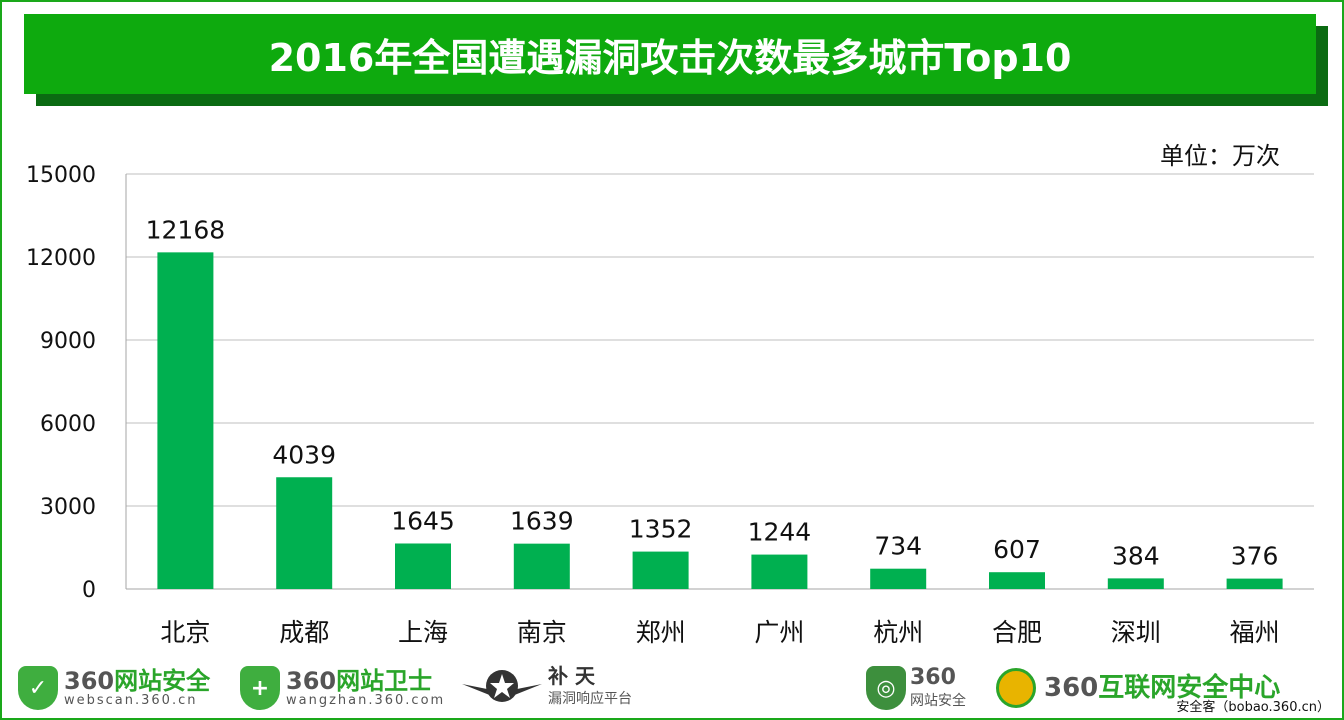  What do you see at coordinates (186, 229) in the screenshot?
I see `data-label: 12168` at bounding box center [186, 229].